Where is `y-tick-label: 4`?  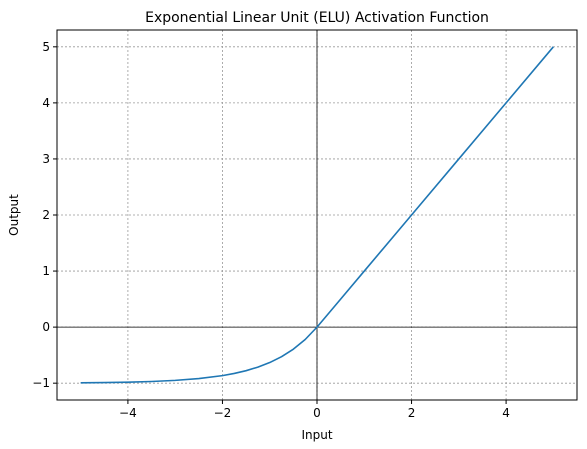 y-tick-label: 4 is located at coordinates (46, 103).